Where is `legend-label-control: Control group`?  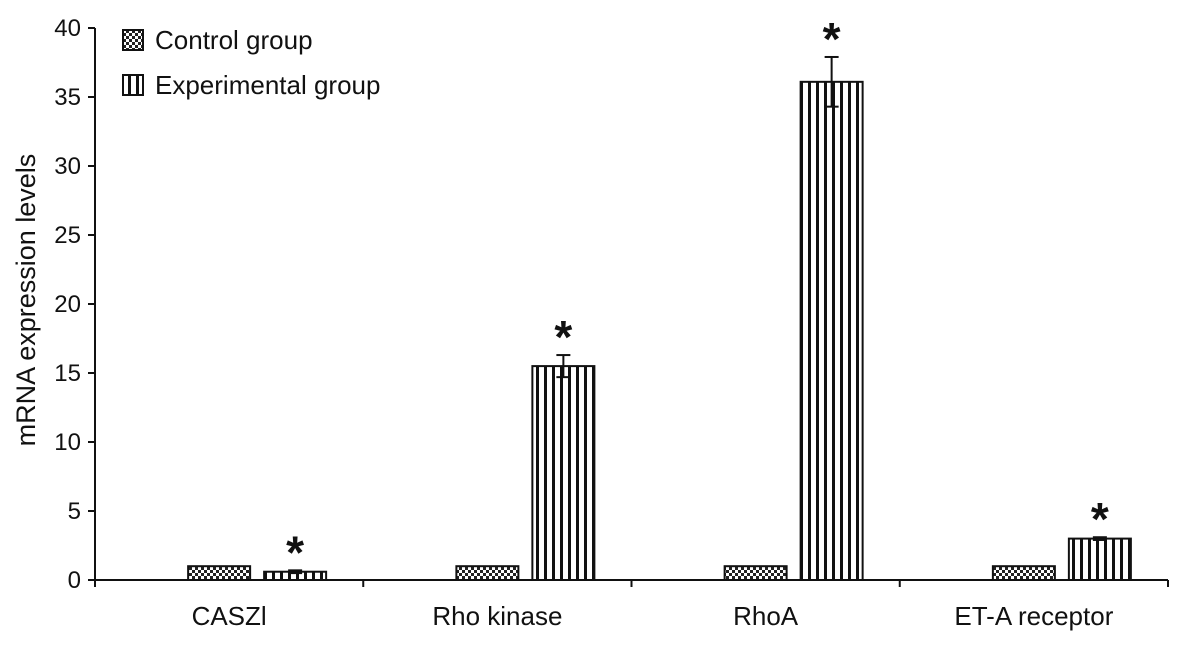
legend-label-control: Control group is located at coordinates (234, 40).